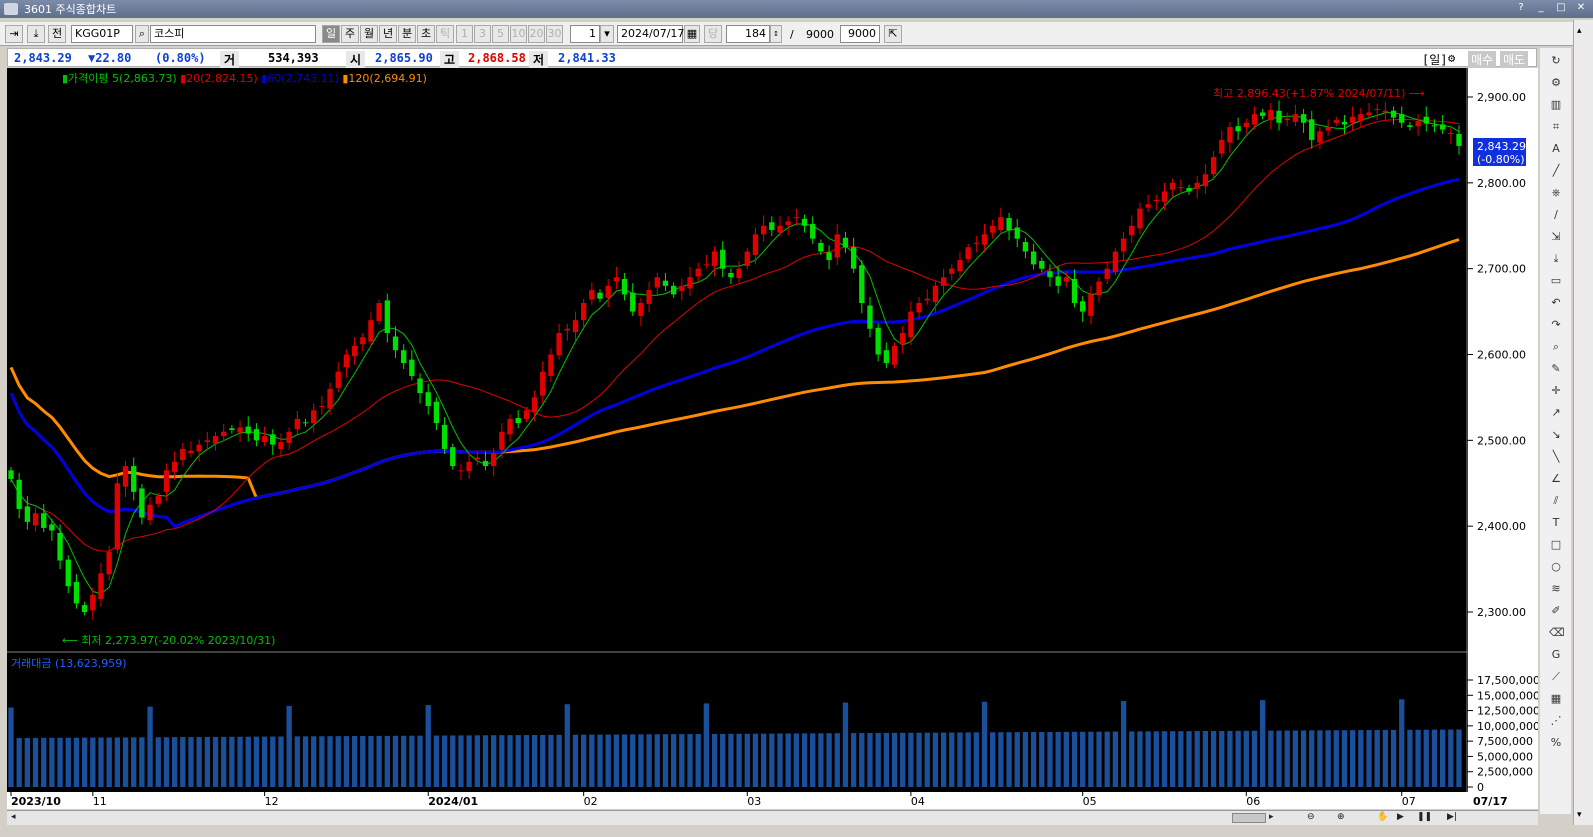  What do you see at coordinates (1581, 7) in the screenshot?
I see `close-button: ✕` at bounding box center [1581, 7].